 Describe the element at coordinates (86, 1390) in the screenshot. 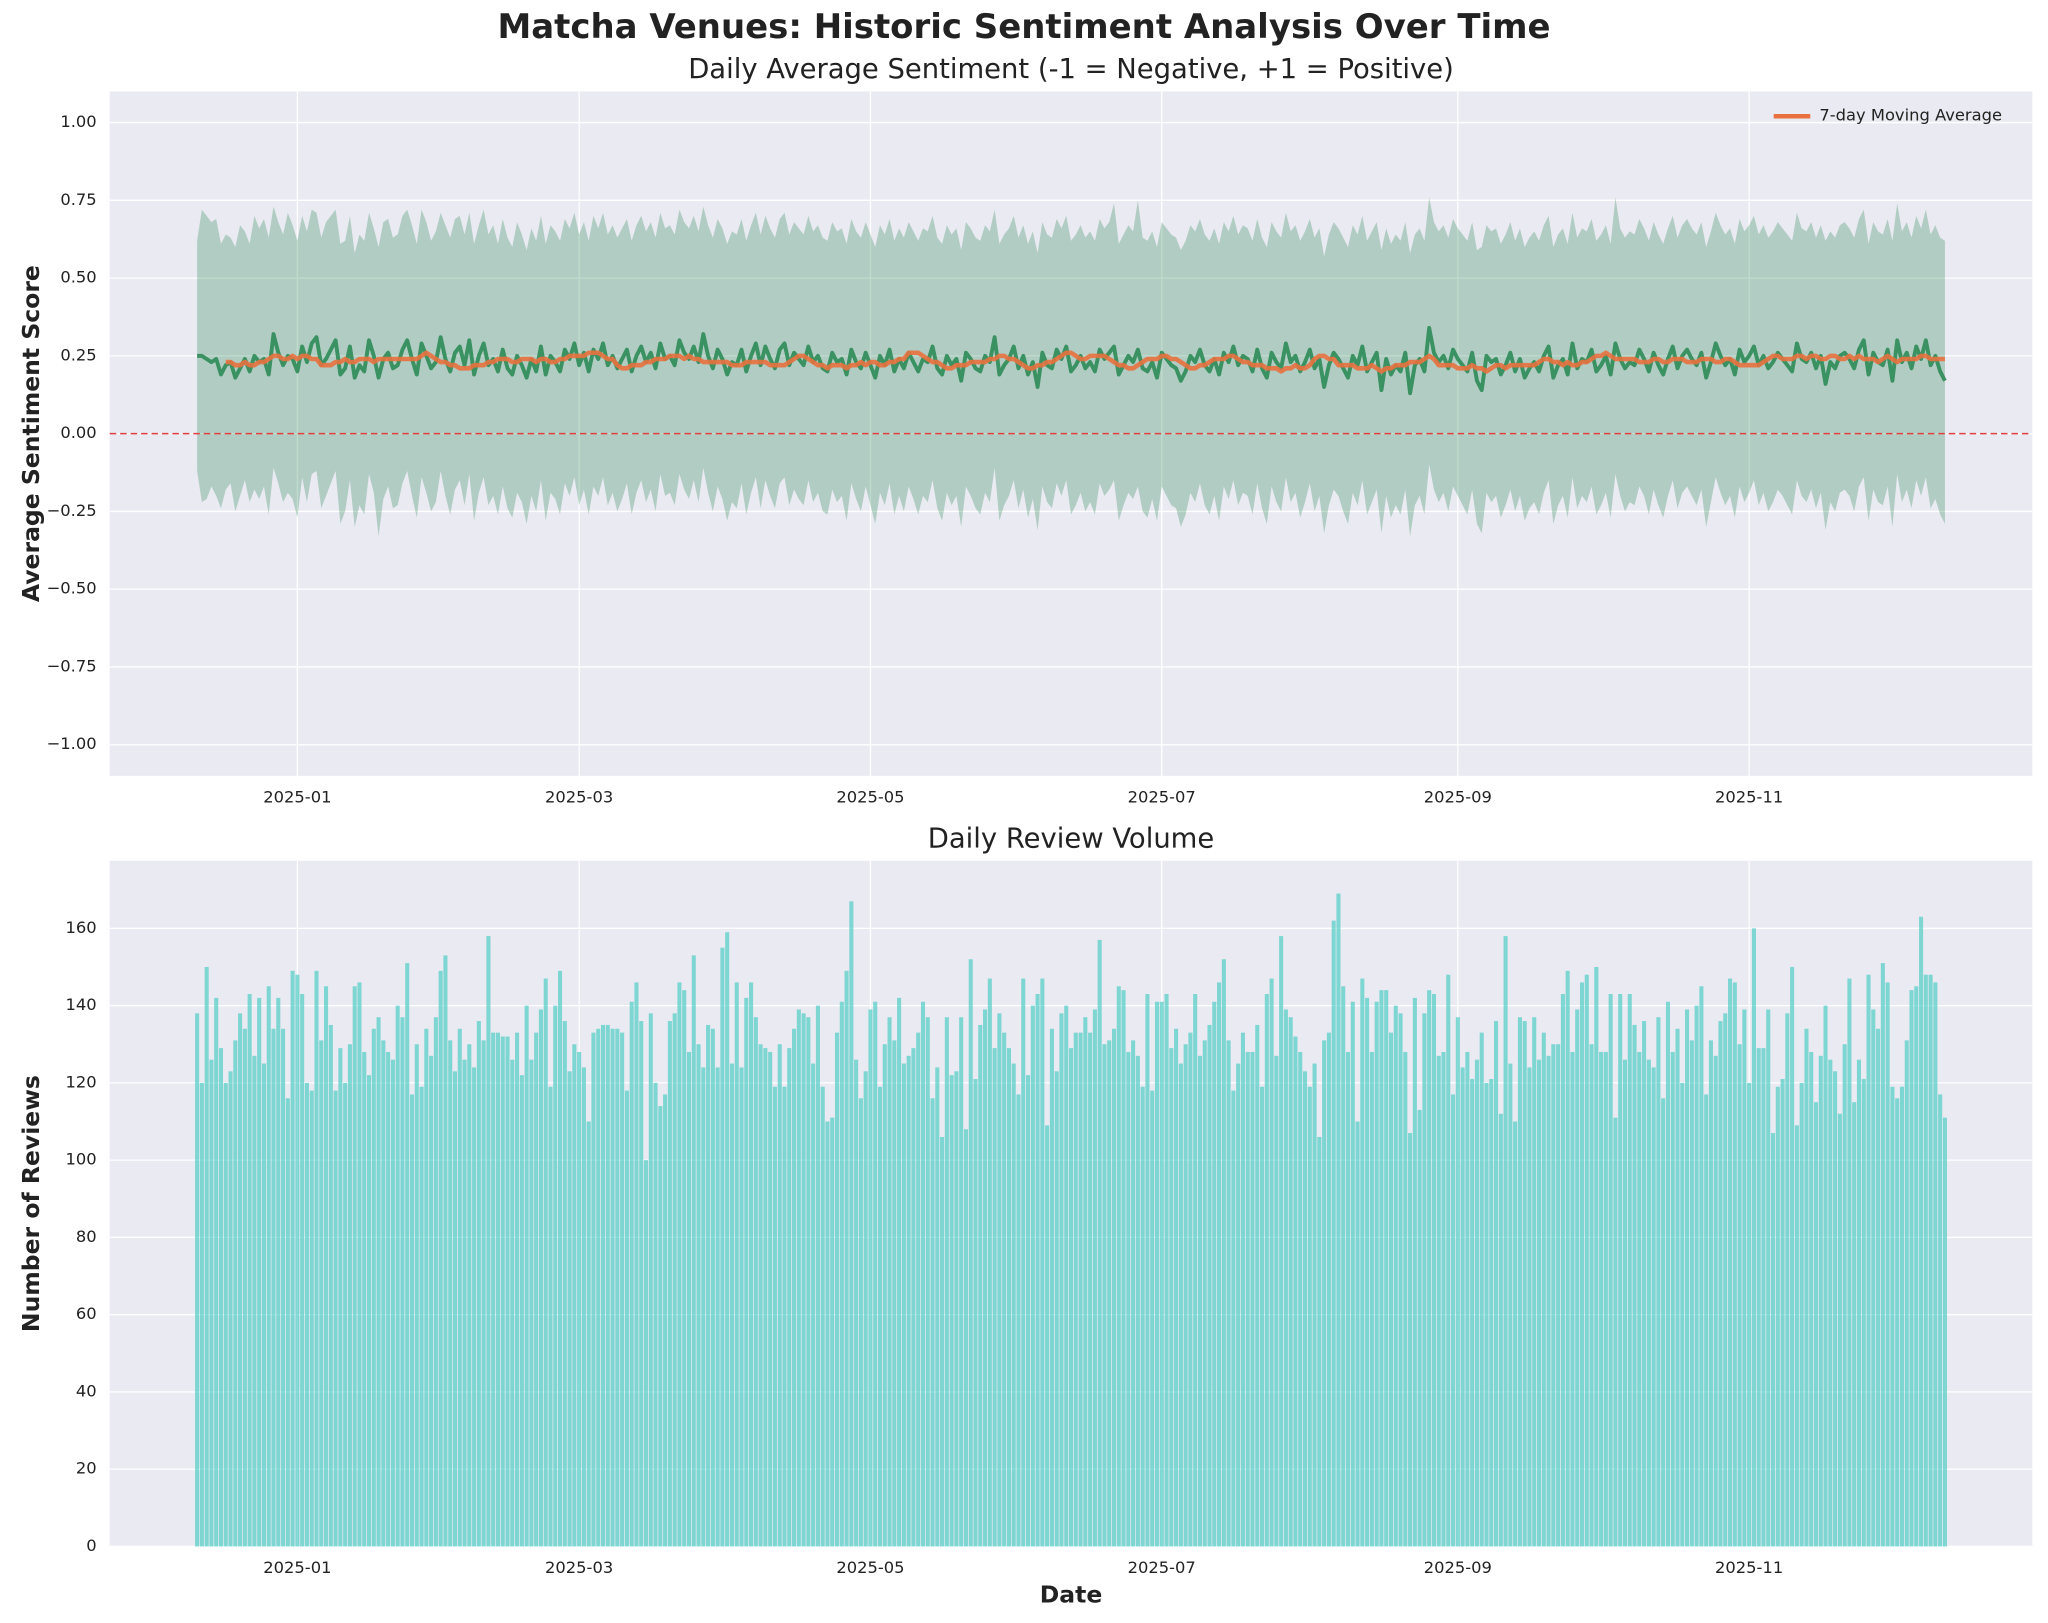

I see `y-tick-label: 40` at that location.